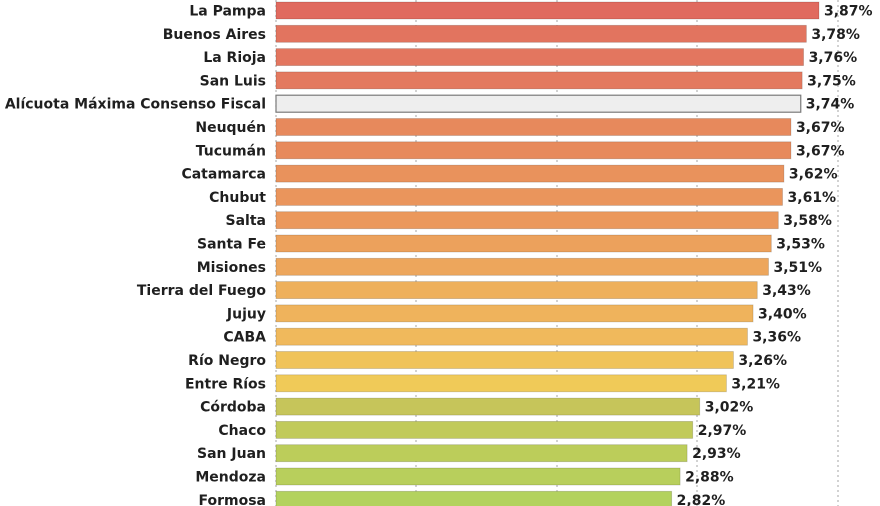 Image resolution: width=880 pixels, height=506 pixels. What do you see at coordinates (831, 81) in the screenshot?
I see `value-label: 3,75%` at bounding box center [831, 81].